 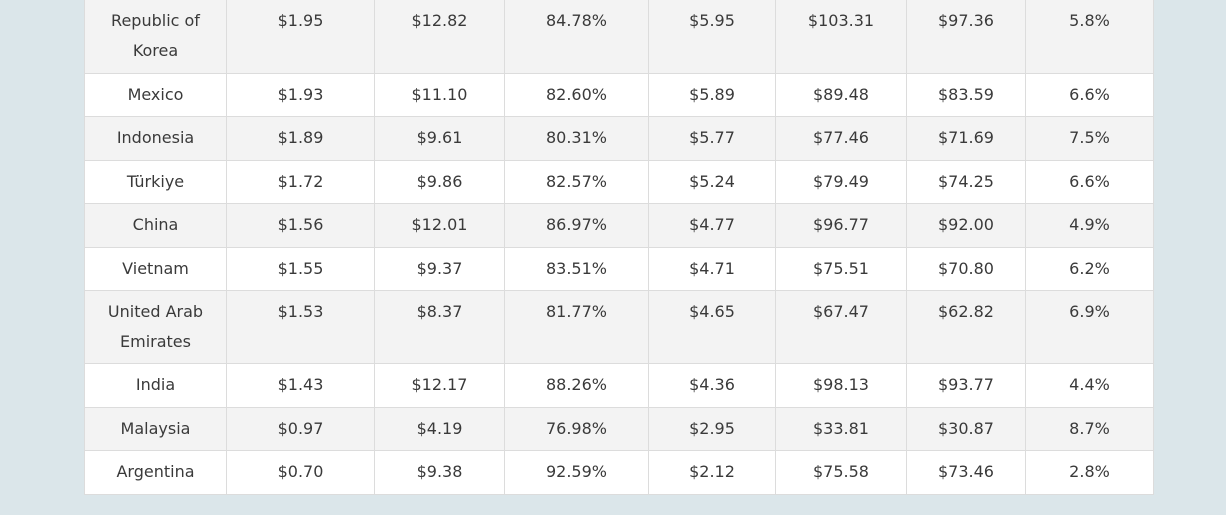 What do you see at coordinates (155, 94) in the screenshot?
I see `country-cell: Mexico` at bounding box center [155, 94].